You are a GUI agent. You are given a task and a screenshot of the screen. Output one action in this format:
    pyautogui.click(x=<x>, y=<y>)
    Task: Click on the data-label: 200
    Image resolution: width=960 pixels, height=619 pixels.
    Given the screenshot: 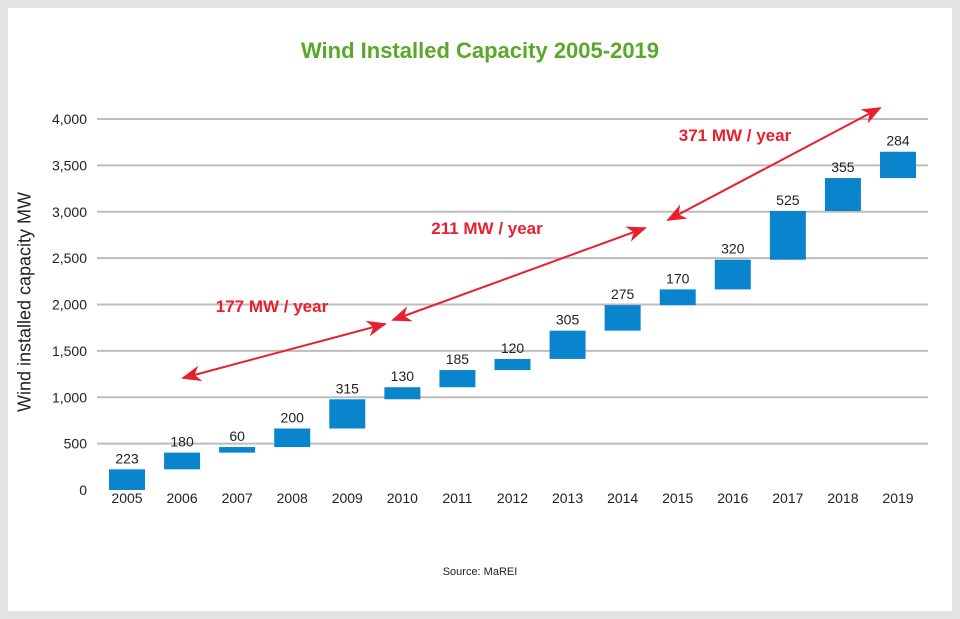 What is the action you would take?
    pyautogui.click(x=293, y=418)
    